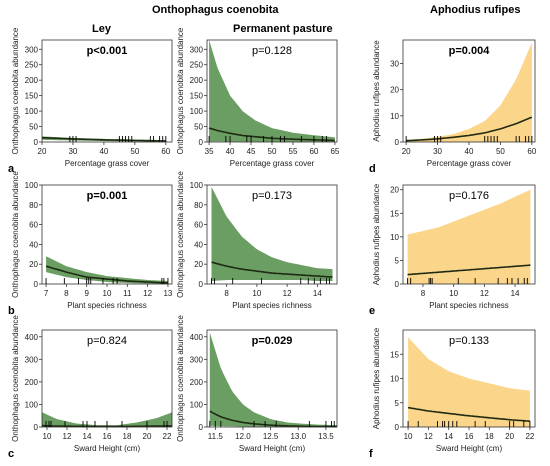 The width and height of the screenshot is (550, 466). What do you see at coordinates (15, 378) in the screenshot?
I see `panel-c1-y-axis-label: Onthophagus coenobita abundance` at bounding box center [15, 378].